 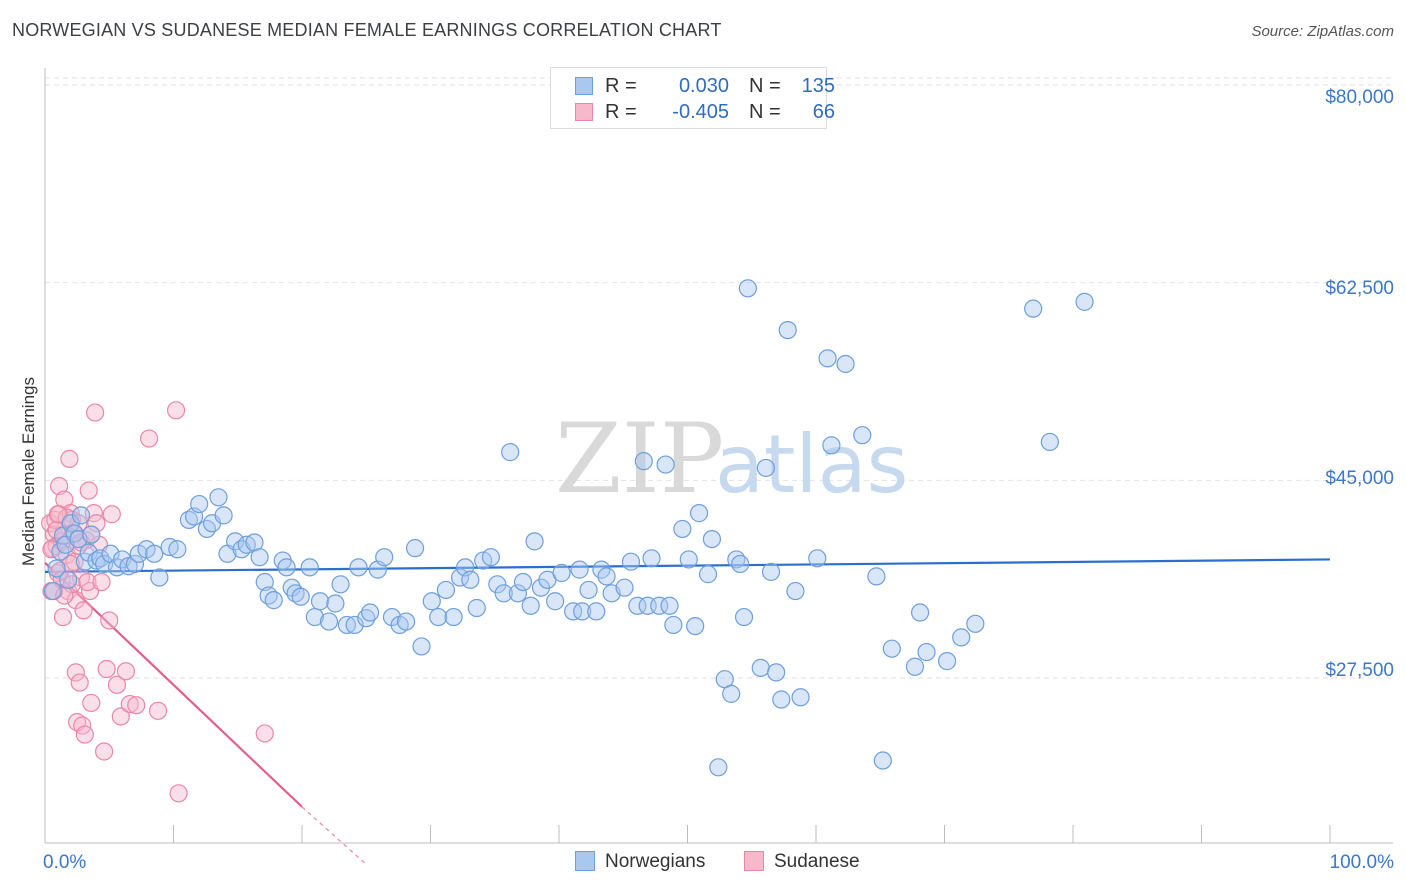 I want to click on y-tick-label: $27,500, so click(x=1359, y=670).